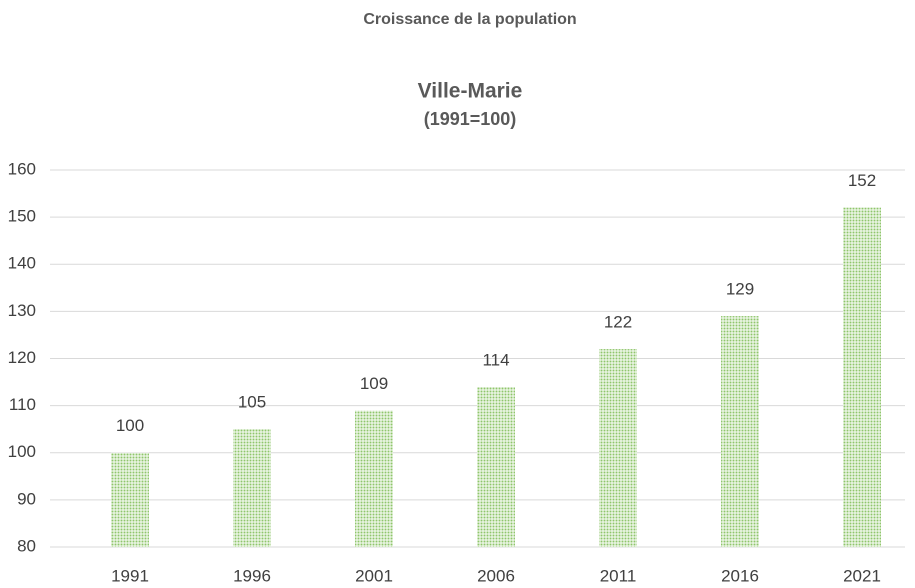 The image size is (915, 588). Describe the element at coordinates (496, 575) in the screenshot. I see `x-tick-label: 2006` at that location.